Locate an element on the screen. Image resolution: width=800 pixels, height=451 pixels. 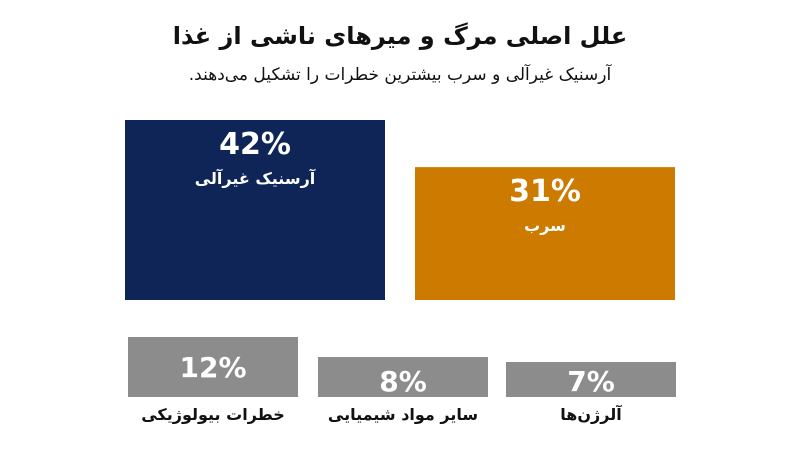
chart-title: علل اصلی مرگ و میرهای ناشی از غذا is located at coordinates (400, 36).